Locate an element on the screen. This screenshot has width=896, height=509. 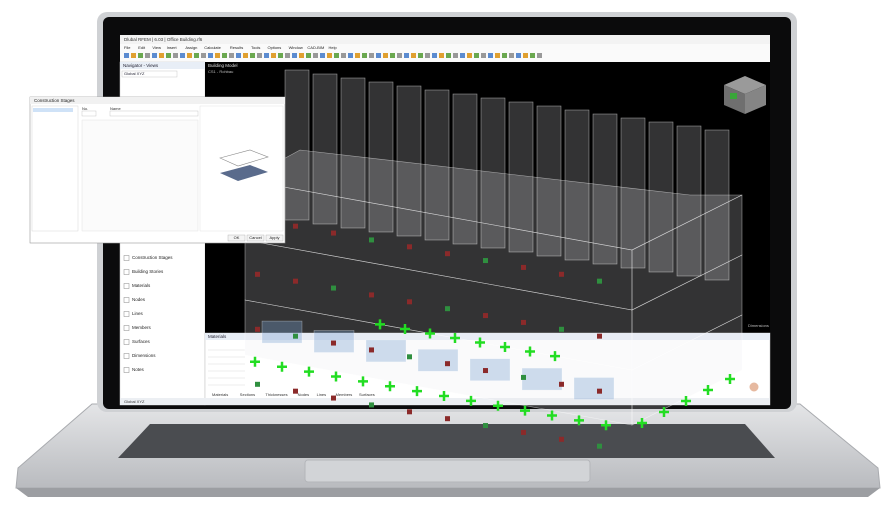
table-tab: Sections is located at coordinates (247, 394).